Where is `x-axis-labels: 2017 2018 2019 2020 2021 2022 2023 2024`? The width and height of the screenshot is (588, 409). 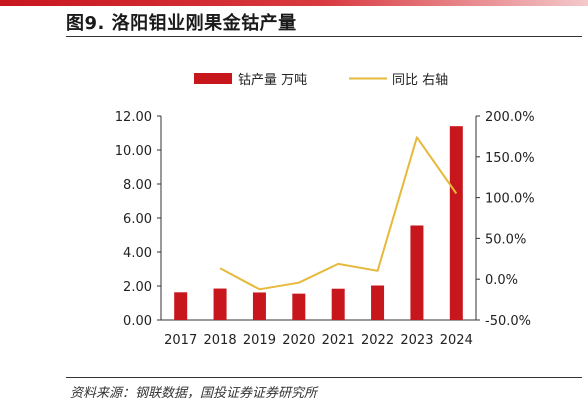
x-axis-labels: 2017 2018 2019 2020 2021 2022 2023 2024 is located at coordinates (318, 340).